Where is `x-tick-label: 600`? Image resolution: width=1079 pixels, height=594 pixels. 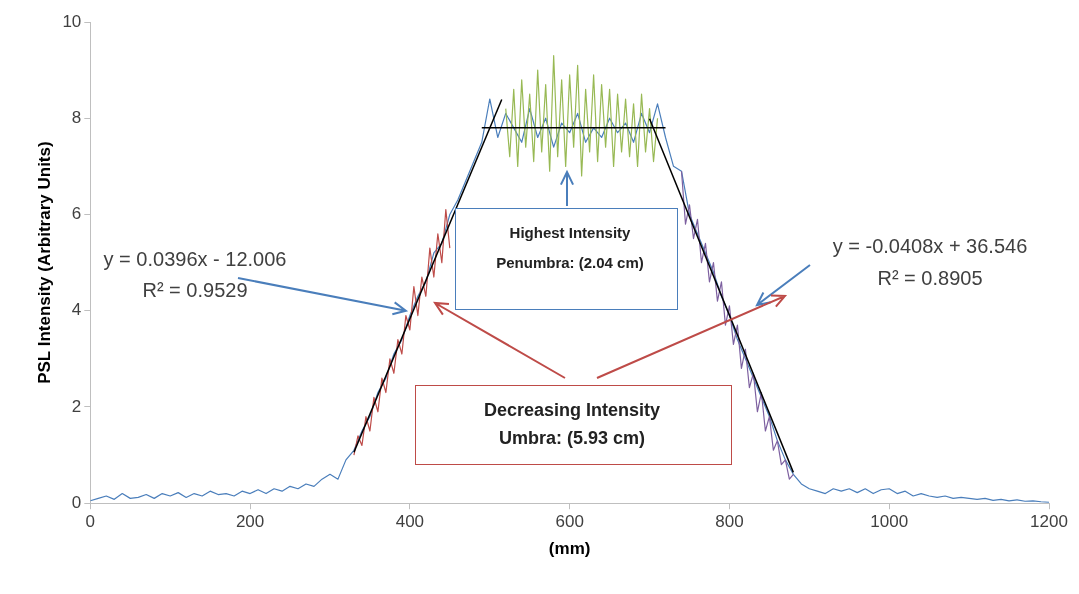
x-tick-label: 600 is located at coordinates (569, 522).